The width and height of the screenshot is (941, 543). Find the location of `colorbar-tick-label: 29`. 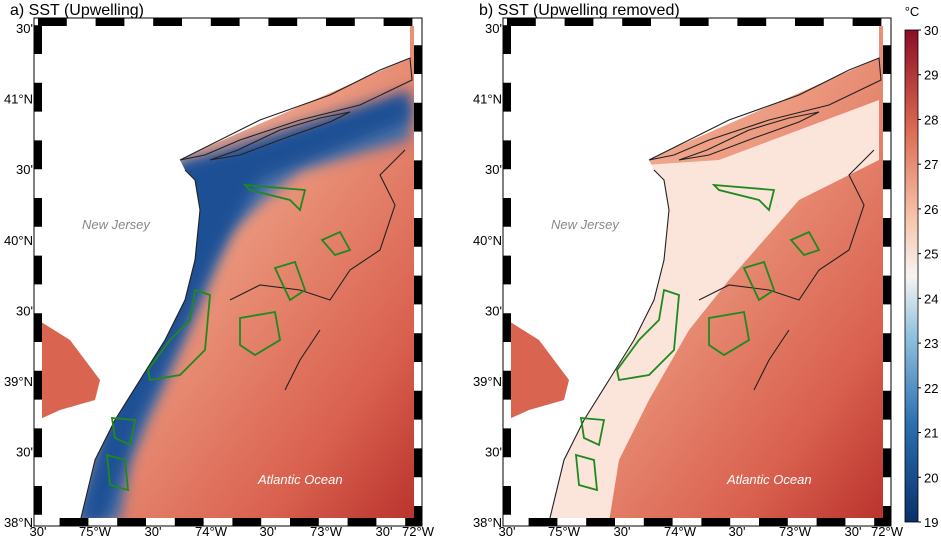

colorbar-tick-label: 29 is located at coordinates (931, 75).